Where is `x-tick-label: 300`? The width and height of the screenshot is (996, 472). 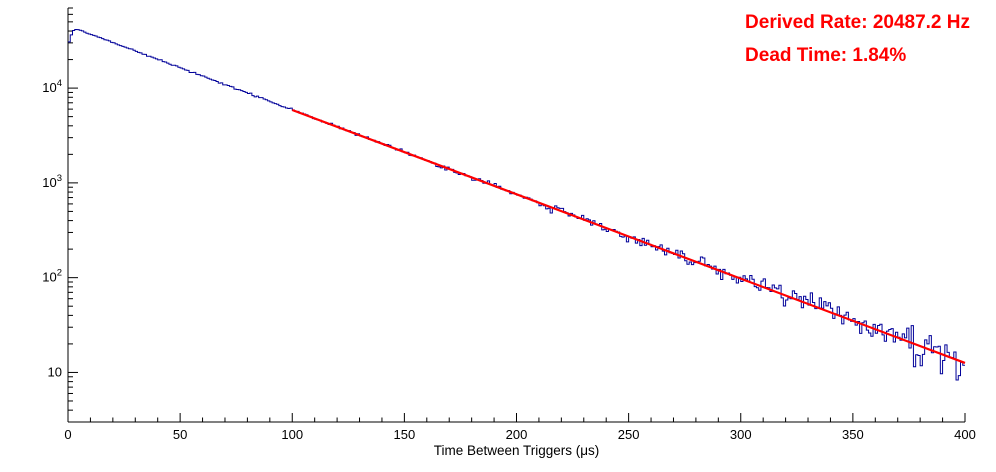 x-tick-label: 300 is located at coordinates (741, 434).